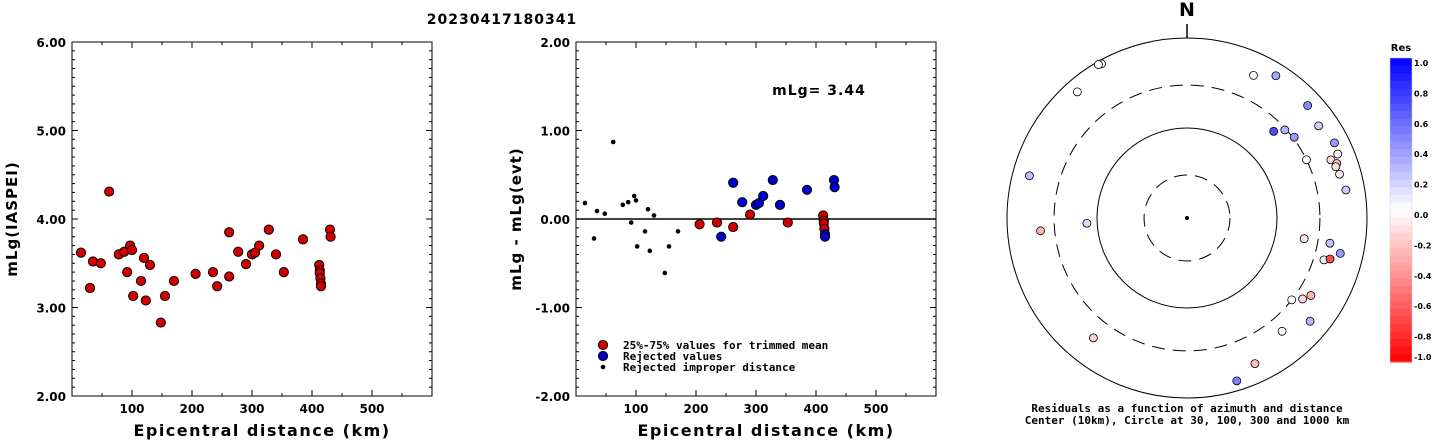 The width and height of the screenshot is (1437, 441). Describe the element at coordinates (1423, 337) in the screenshot. I see `colorbar-tick-label: -0.8` at that location.